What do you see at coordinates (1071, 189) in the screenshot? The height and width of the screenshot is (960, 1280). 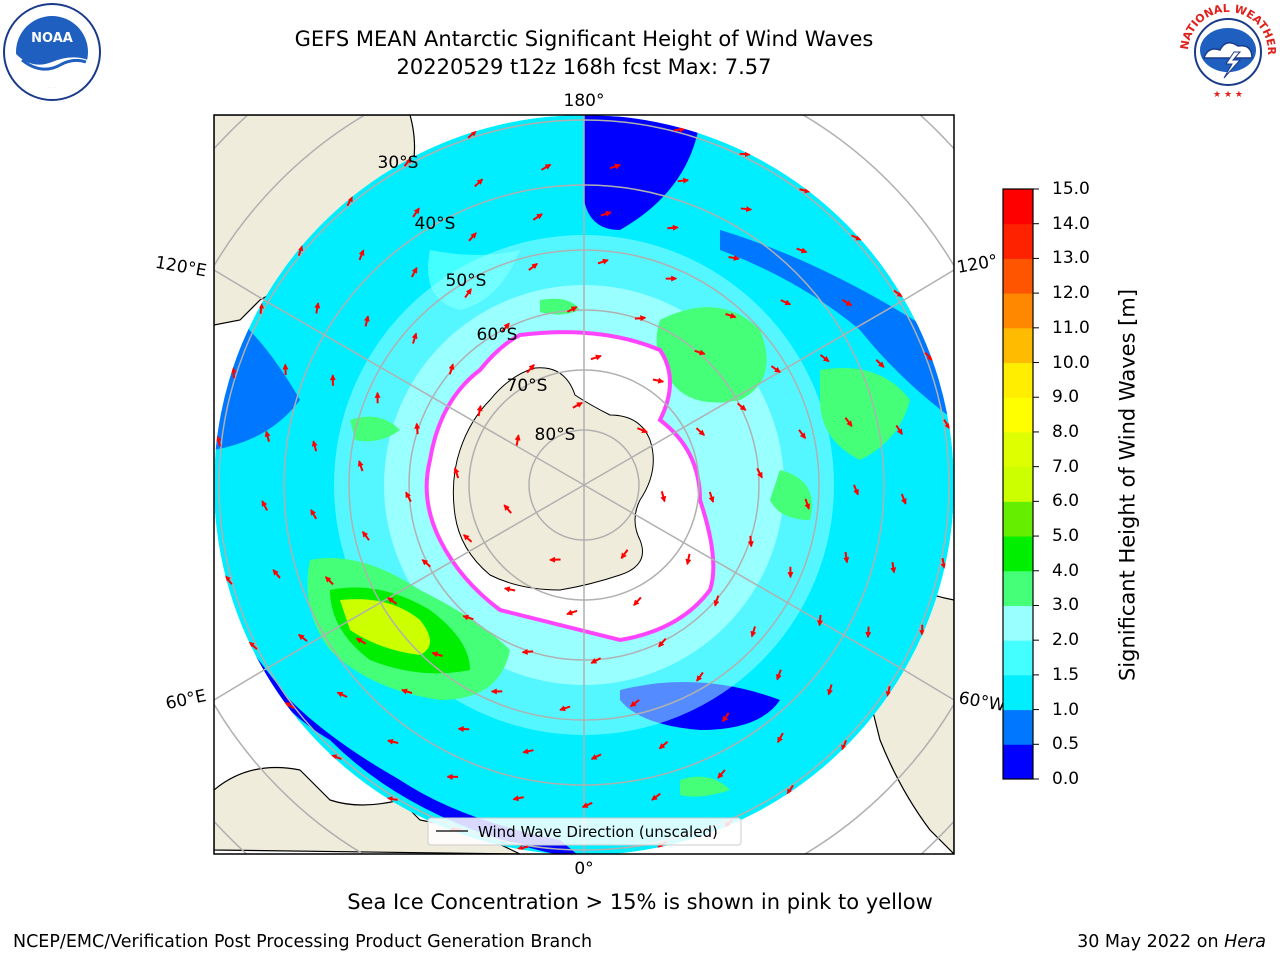 I see `colorbar-tick-label: 15.0` at bounding box center [1071, 189].